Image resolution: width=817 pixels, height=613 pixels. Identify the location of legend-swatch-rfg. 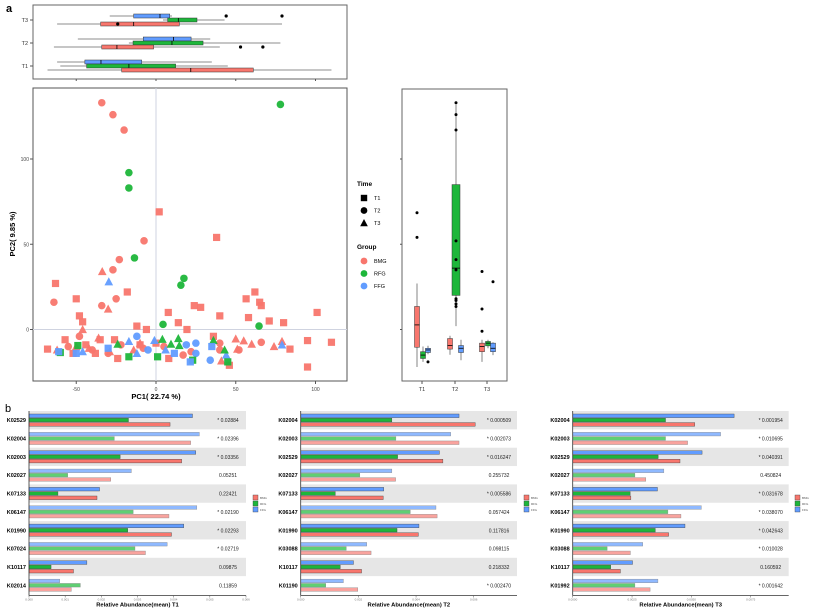
(255, 503).